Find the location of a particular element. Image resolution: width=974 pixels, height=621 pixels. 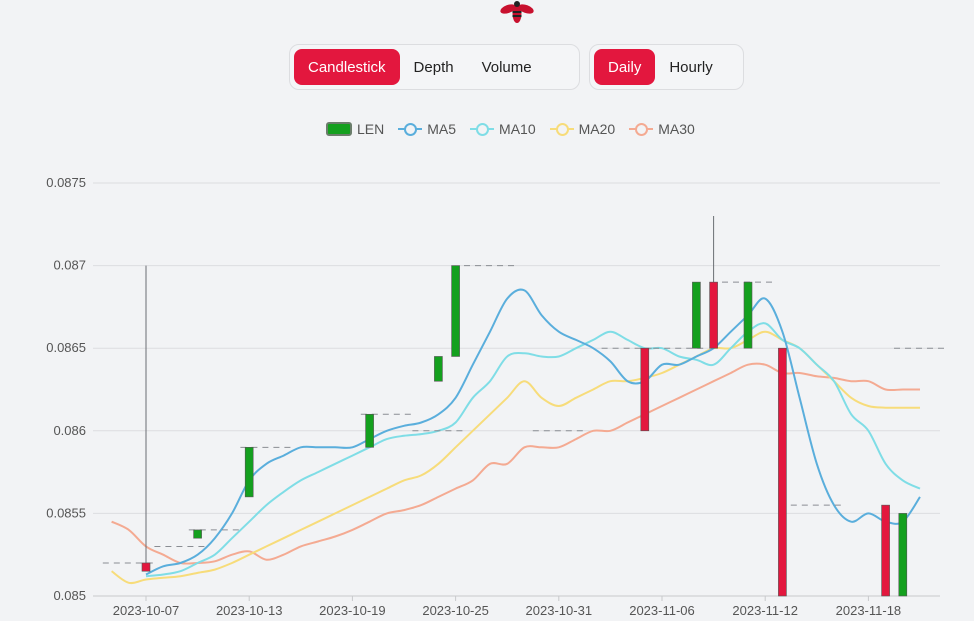

x-tick-label: 2023-10-07 is located at coordinates (146, 610).